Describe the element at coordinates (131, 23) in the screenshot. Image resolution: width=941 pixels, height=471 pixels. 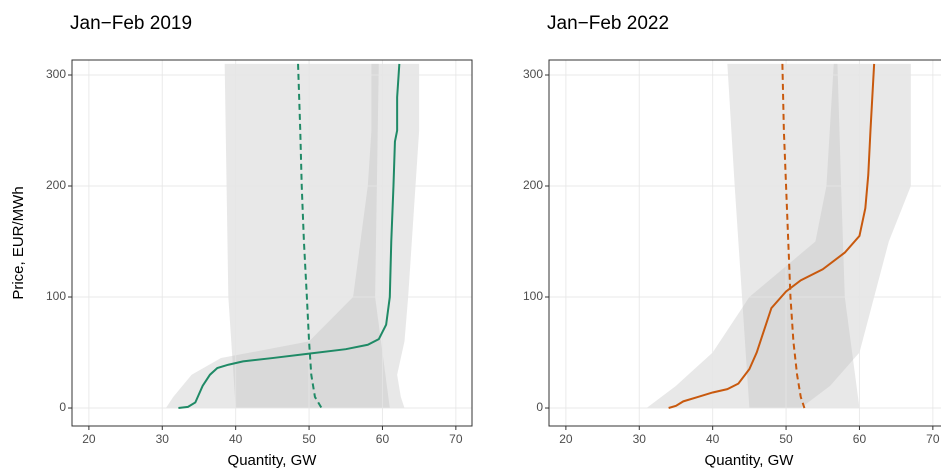
I see `panel-title: Jan−Feb 2019` at that location.